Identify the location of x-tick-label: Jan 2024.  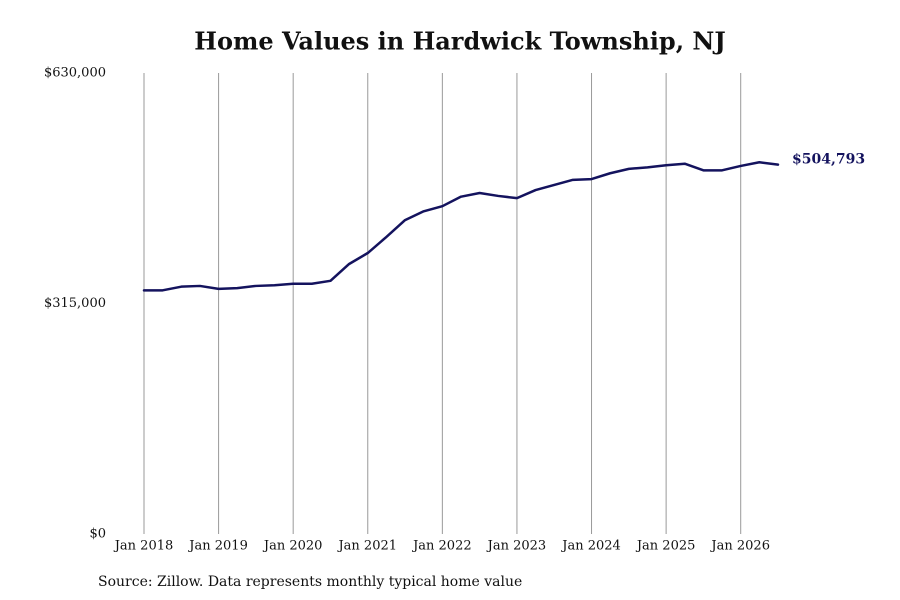
(590, 546).